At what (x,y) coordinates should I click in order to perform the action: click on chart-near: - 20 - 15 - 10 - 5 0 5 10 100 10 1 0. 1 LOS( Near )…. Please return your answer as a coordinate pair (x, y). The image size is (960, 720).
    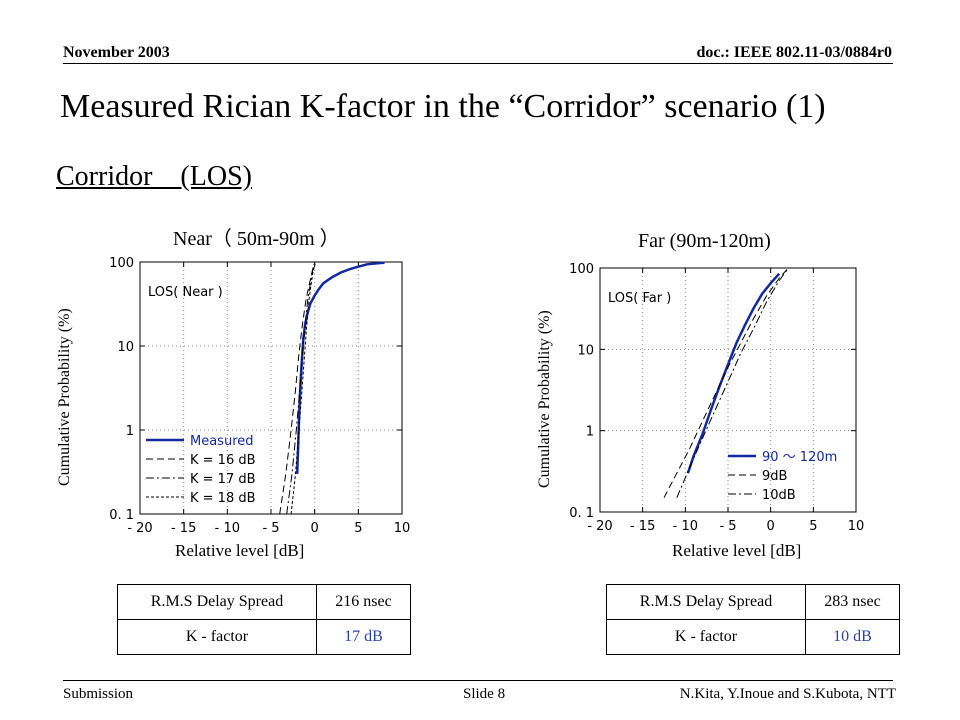
    Looking at the image, I should click on (260, 396).